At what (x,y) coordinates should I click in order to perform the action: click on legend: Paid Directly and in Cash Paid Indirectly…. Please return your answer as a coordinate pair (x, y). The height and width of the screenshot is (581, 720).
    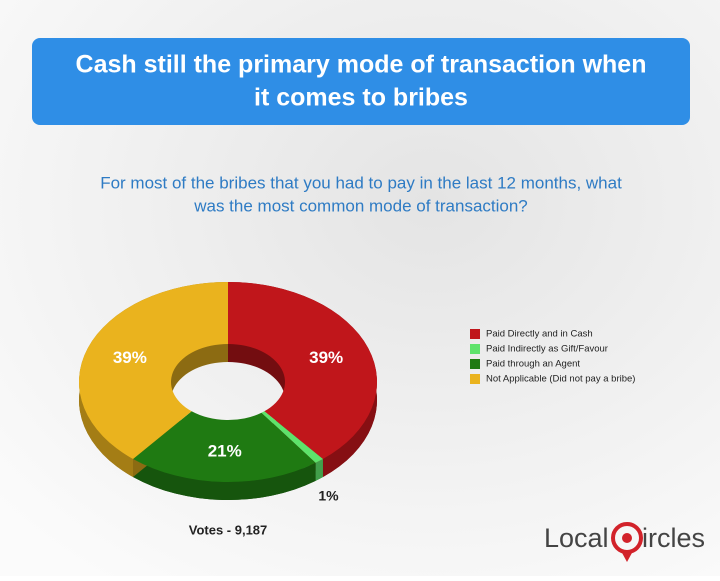
    Looking at the image, I should click on (552, 357).